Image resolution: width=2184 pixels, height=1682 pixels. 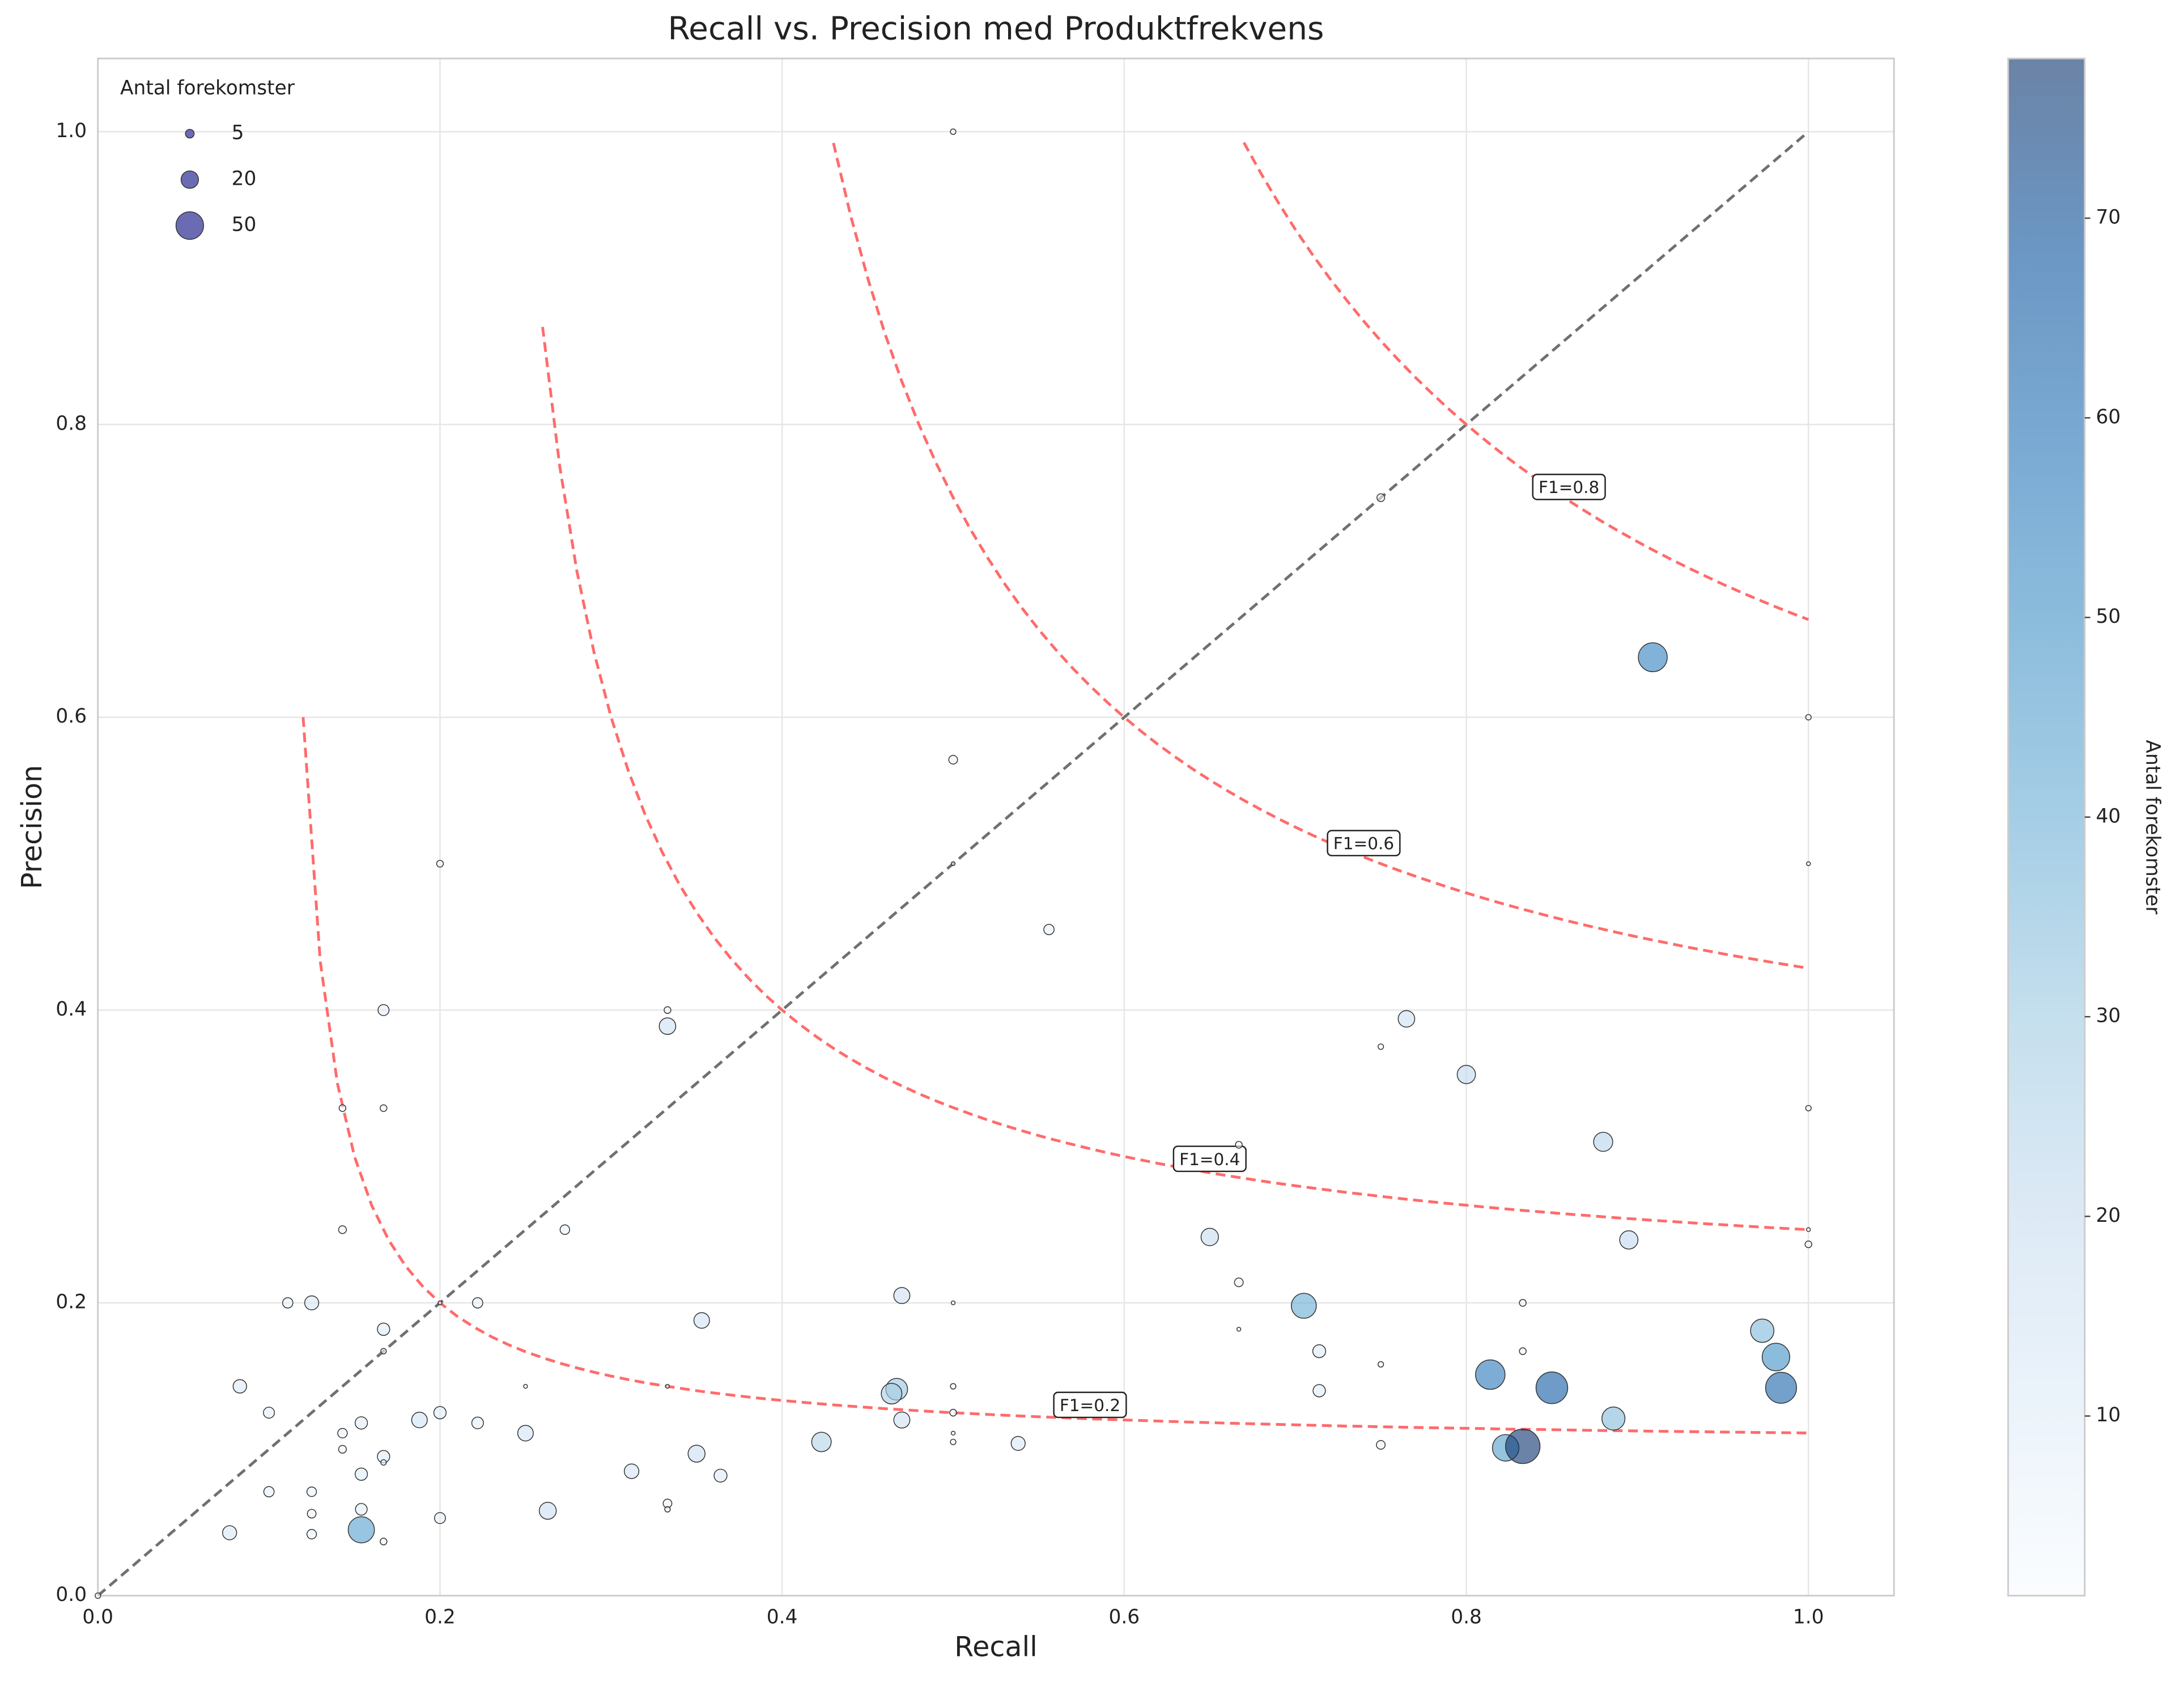 I want to click on y-tick-label: 0.0, so click(x=71, y=1594).